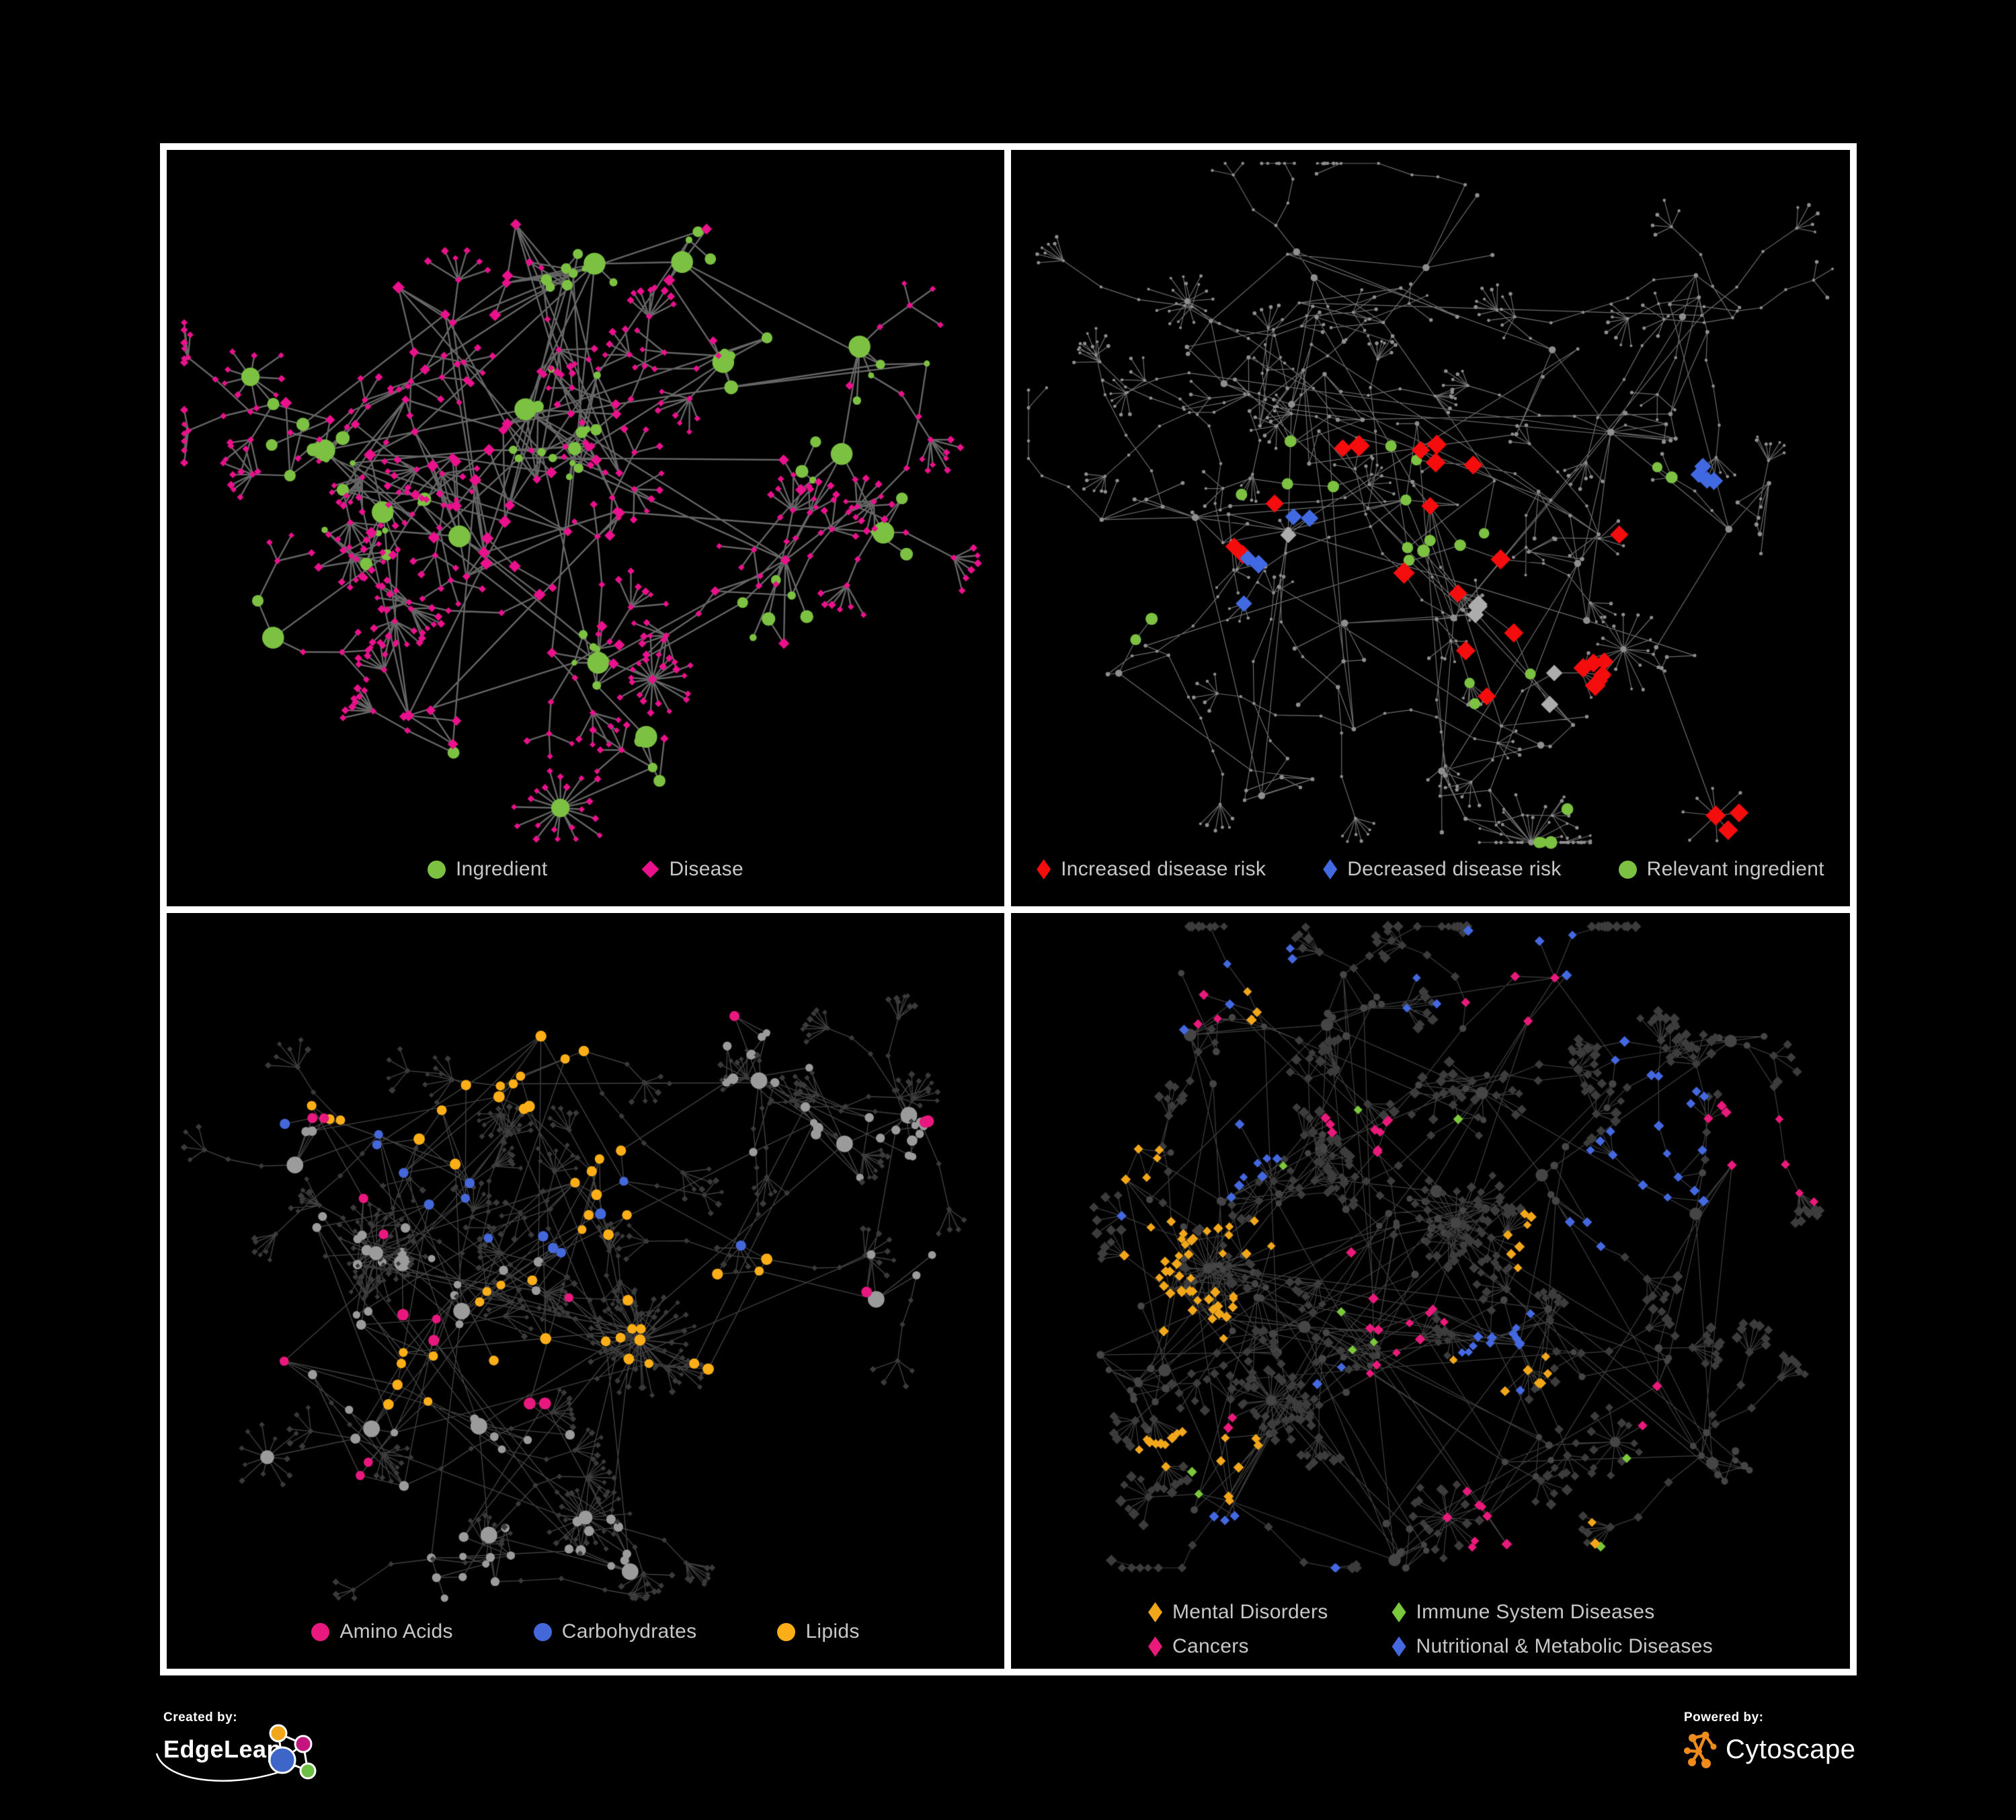 This screenshot has width=2016, height=1820. I want to click on legend-label: Decreased disease risk, so click(1454, 869).